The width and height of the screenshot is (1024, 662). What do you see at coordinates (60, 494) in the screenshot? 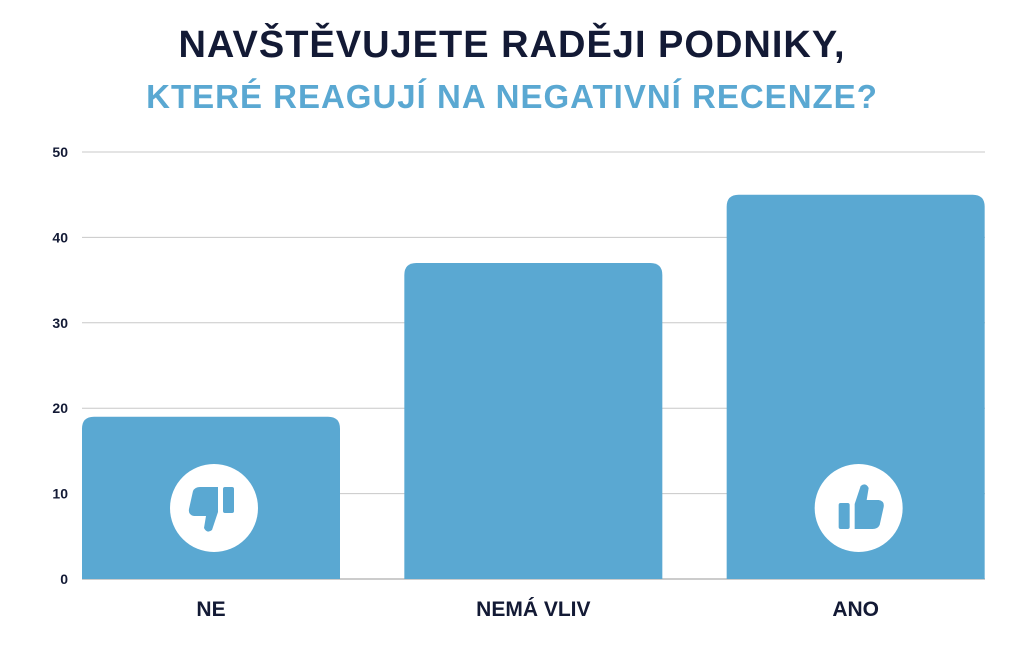
I see `y-tick-label: 10` at bounding box center [60, 494].